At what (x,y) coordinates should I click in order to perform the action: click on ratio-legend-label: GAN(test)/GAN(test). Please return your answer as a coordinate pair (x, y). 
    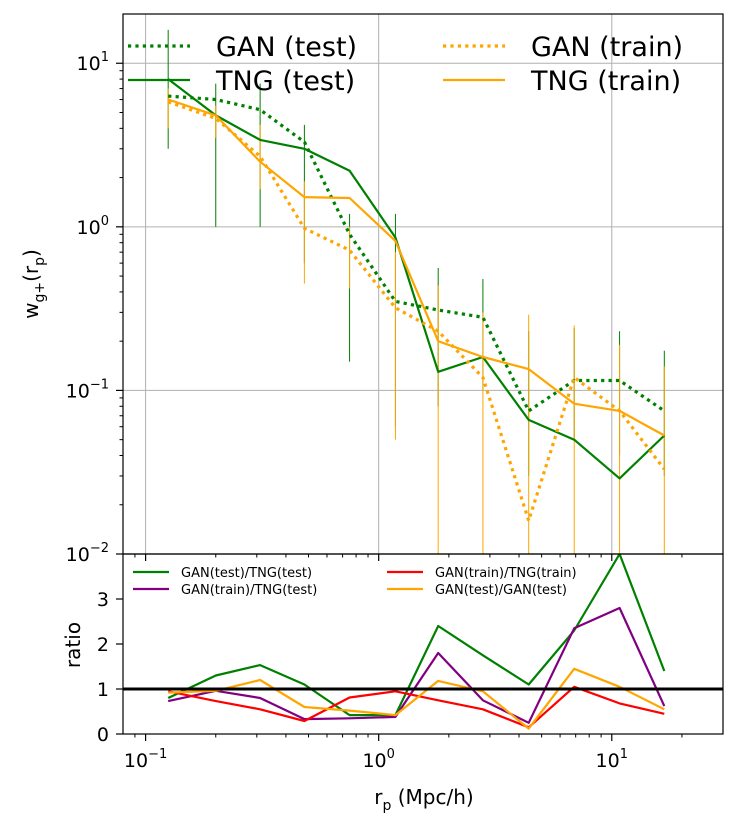
    Looking at the image, I should click on (501, 590).